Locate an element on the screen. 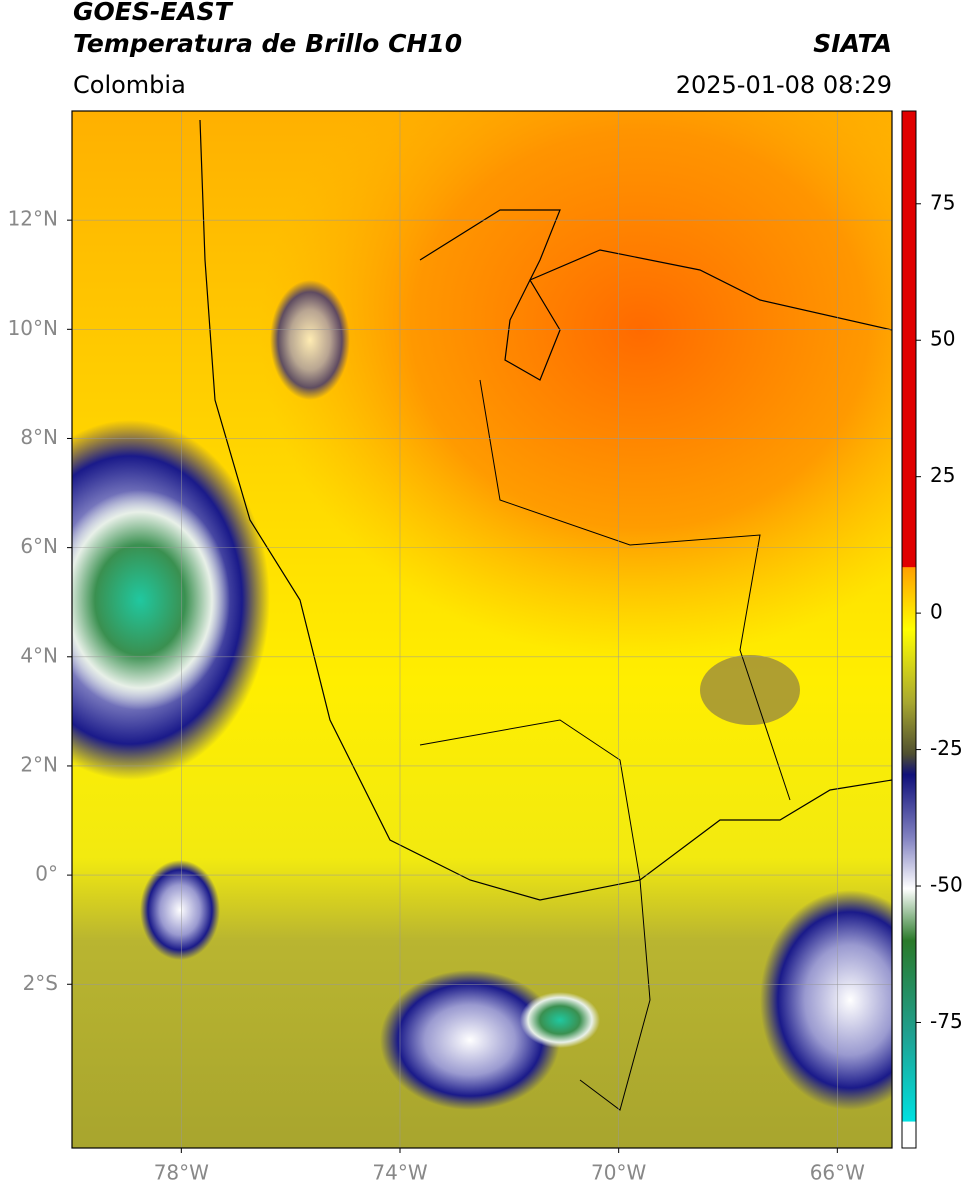  x-tick-label: 70°W is located at coordinates (618, 1173).